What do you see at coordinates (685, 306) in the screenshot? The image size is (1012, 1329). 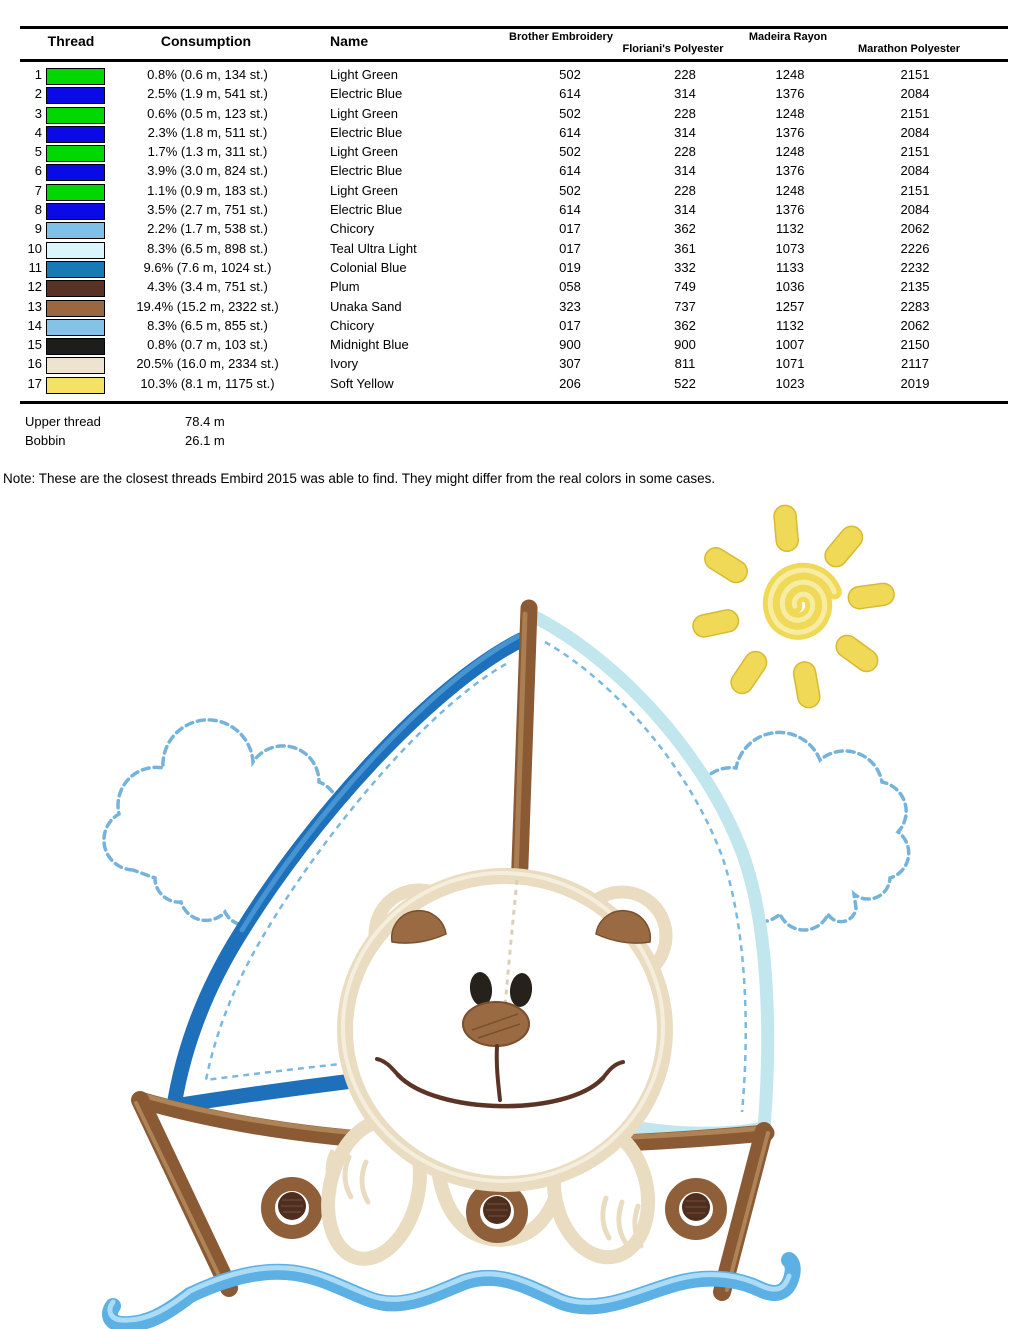 I see `floriani-code: 737` at bounding box center [685, 306].